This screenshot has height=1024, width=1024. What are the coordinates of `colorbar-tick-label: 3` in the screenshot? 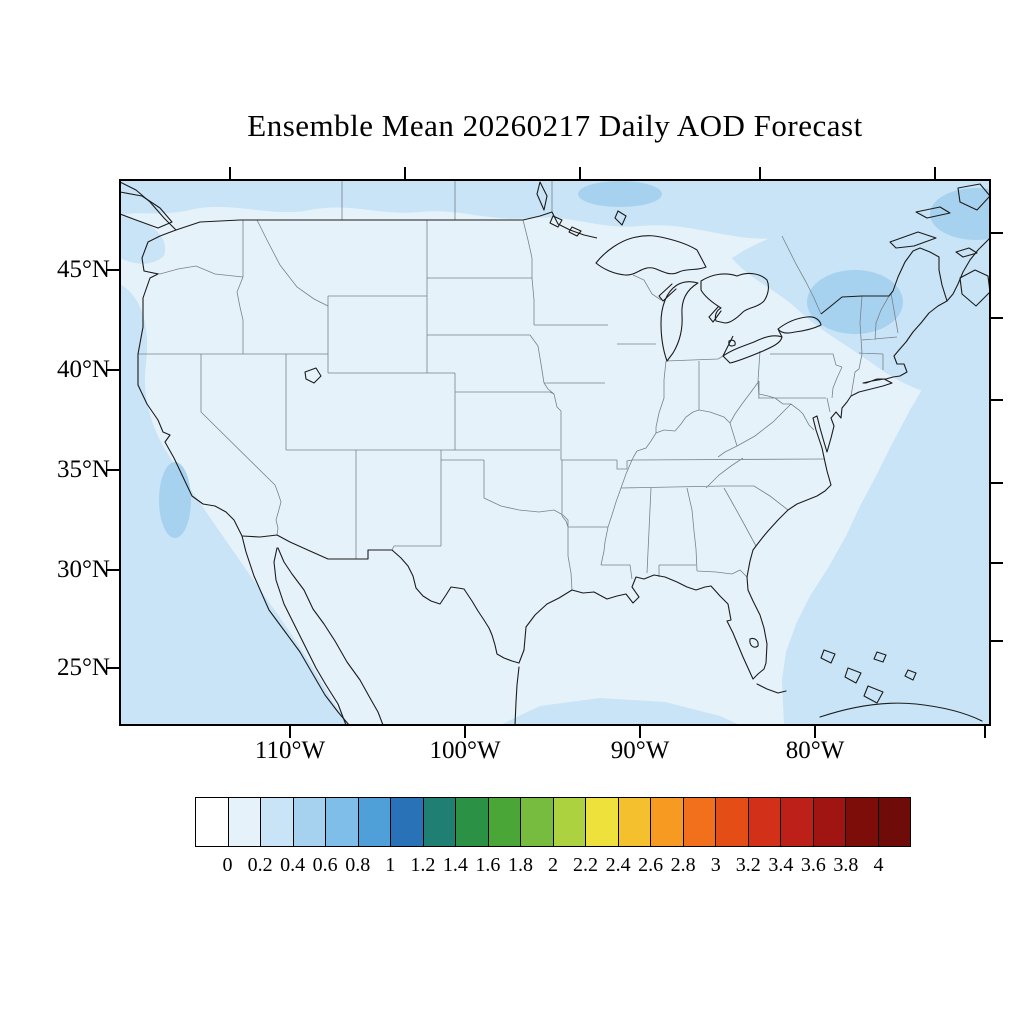 It's located at (715, 865).